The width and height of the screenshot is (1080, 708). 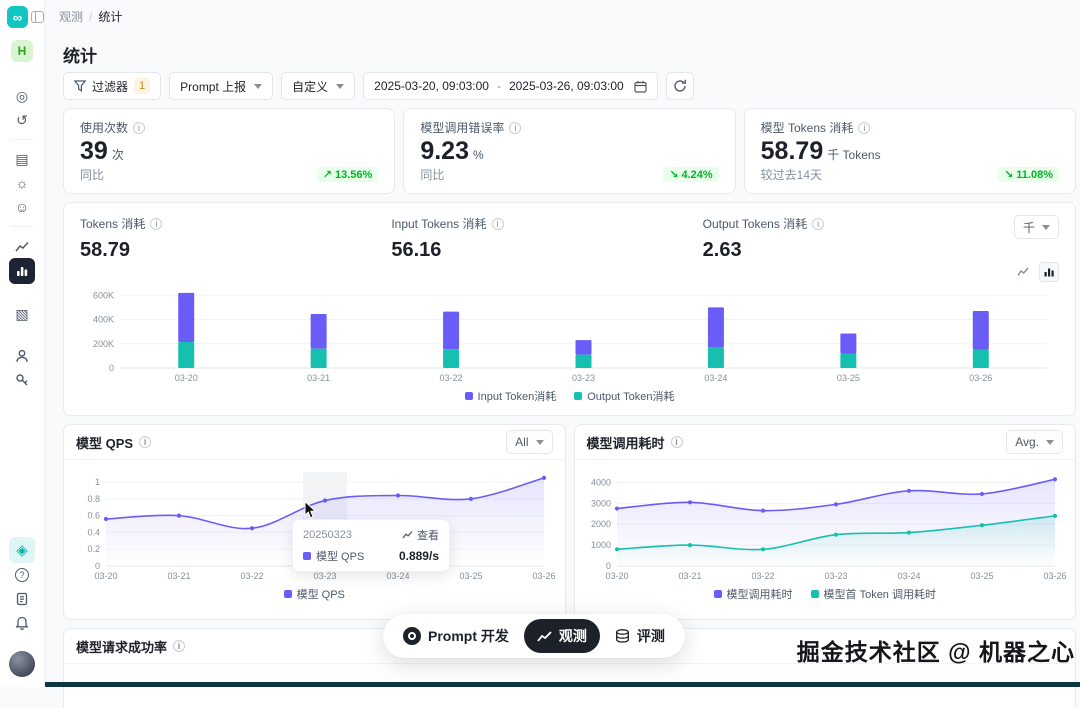 I want to click on trend-icon, so click(x=22, y=246).